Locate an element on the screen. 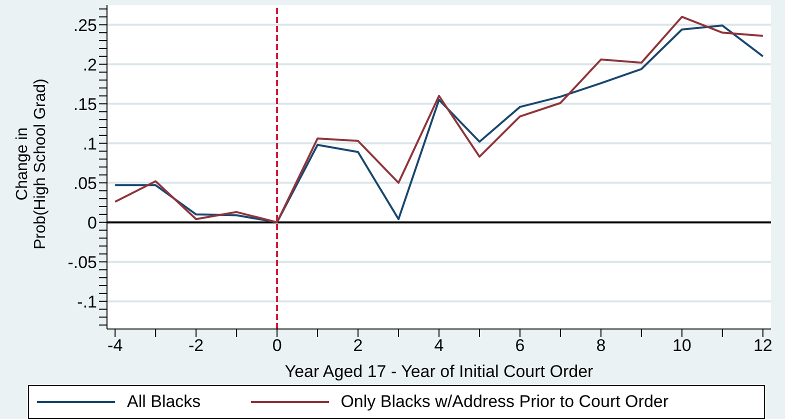 The image size is (785, 419). legend-label: Only Blacks w/Address Prior to Court Order is located at coordinates (504, 402).